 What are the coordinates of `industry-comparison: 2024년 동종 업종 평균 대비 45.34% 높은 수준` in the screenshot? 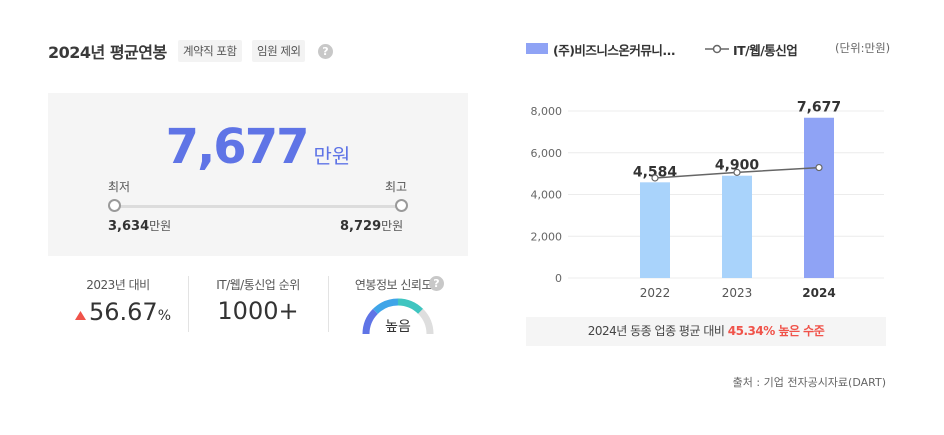 It's located at (706, 331).